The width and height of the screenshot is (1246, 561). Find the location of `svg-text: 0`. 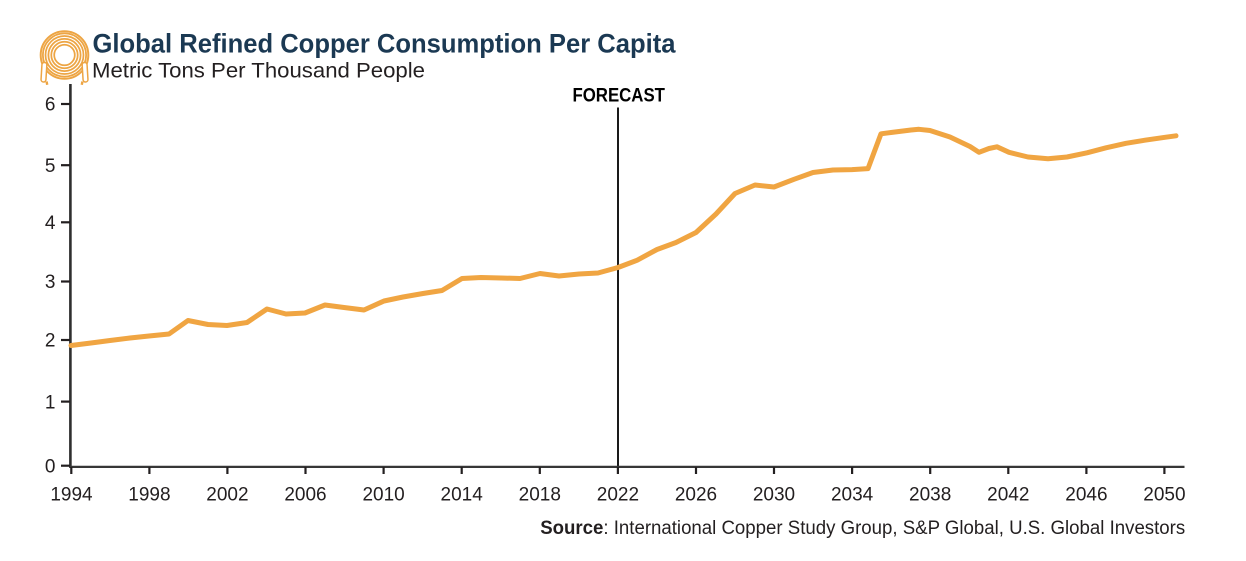

svg-text: 0 is located at coordinates (50, 466).